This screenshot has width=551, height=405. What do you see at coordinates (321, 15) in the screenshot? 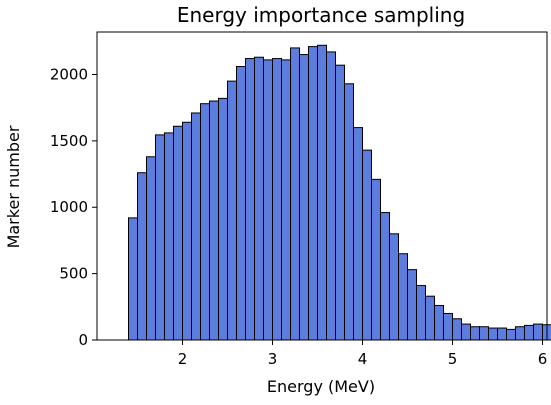
I see `chart-title: Energy importance sampling` at bounding box center [321, 15].